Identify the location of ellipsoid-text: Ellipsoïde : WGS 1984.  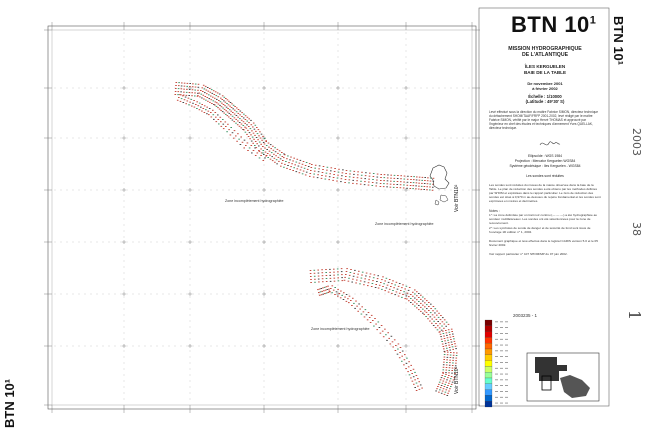
(545, 156).